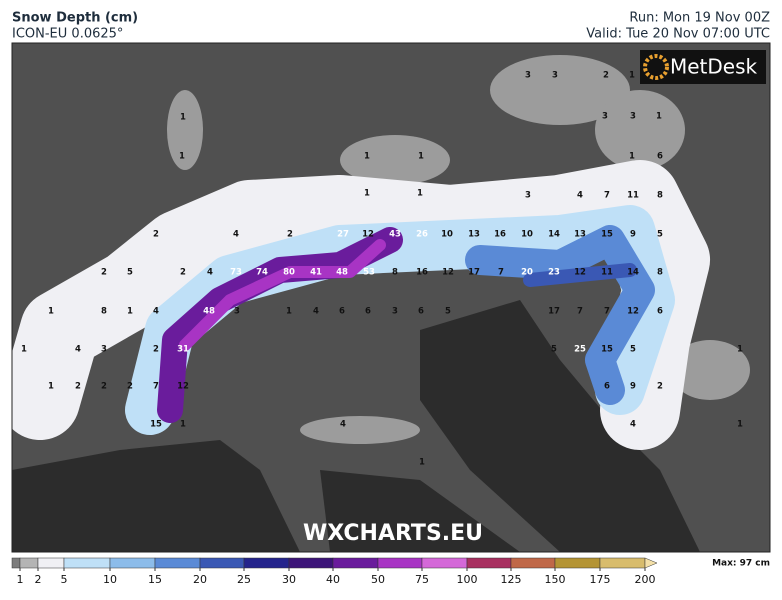  I want to click on map-label: 20, so click(527, 273).